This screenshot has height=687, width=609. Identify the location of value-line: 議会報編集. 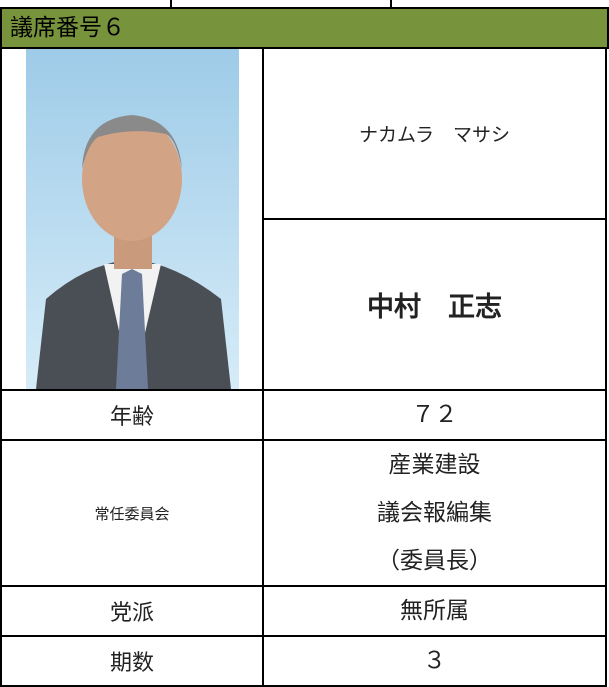
(434, 513).